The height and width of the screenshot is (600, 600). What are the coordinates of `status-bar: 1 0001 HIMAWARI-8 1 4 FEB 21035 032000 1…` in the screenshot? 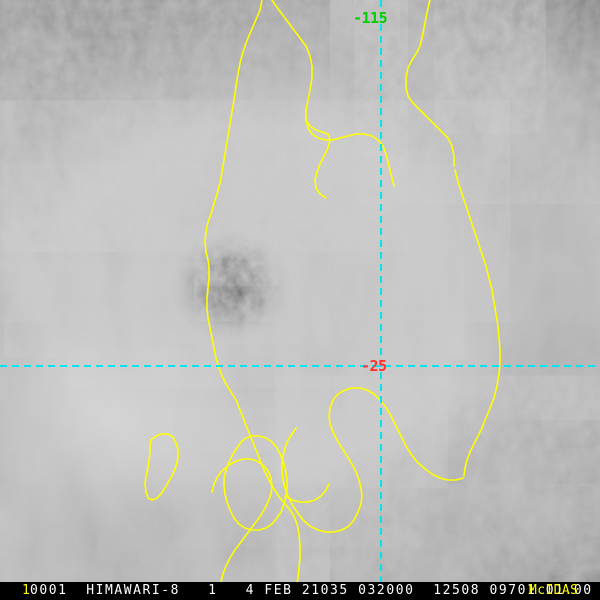 It's located at (300, 591).